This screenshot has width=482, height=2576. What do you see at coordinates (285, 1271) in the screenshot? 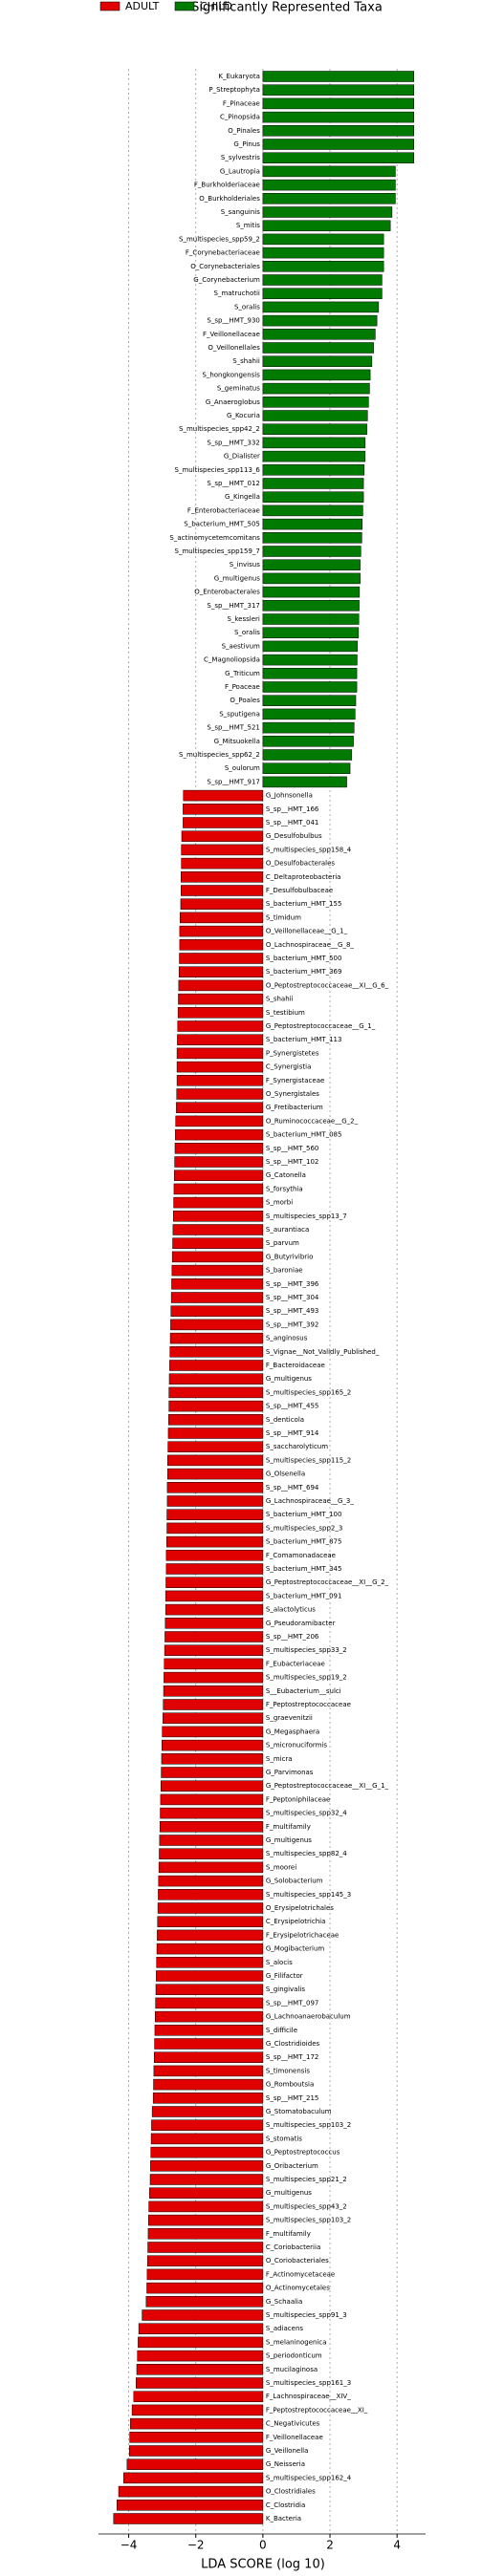
I see `bar-label: S_baroniae` at bounding box center [285, 1271].